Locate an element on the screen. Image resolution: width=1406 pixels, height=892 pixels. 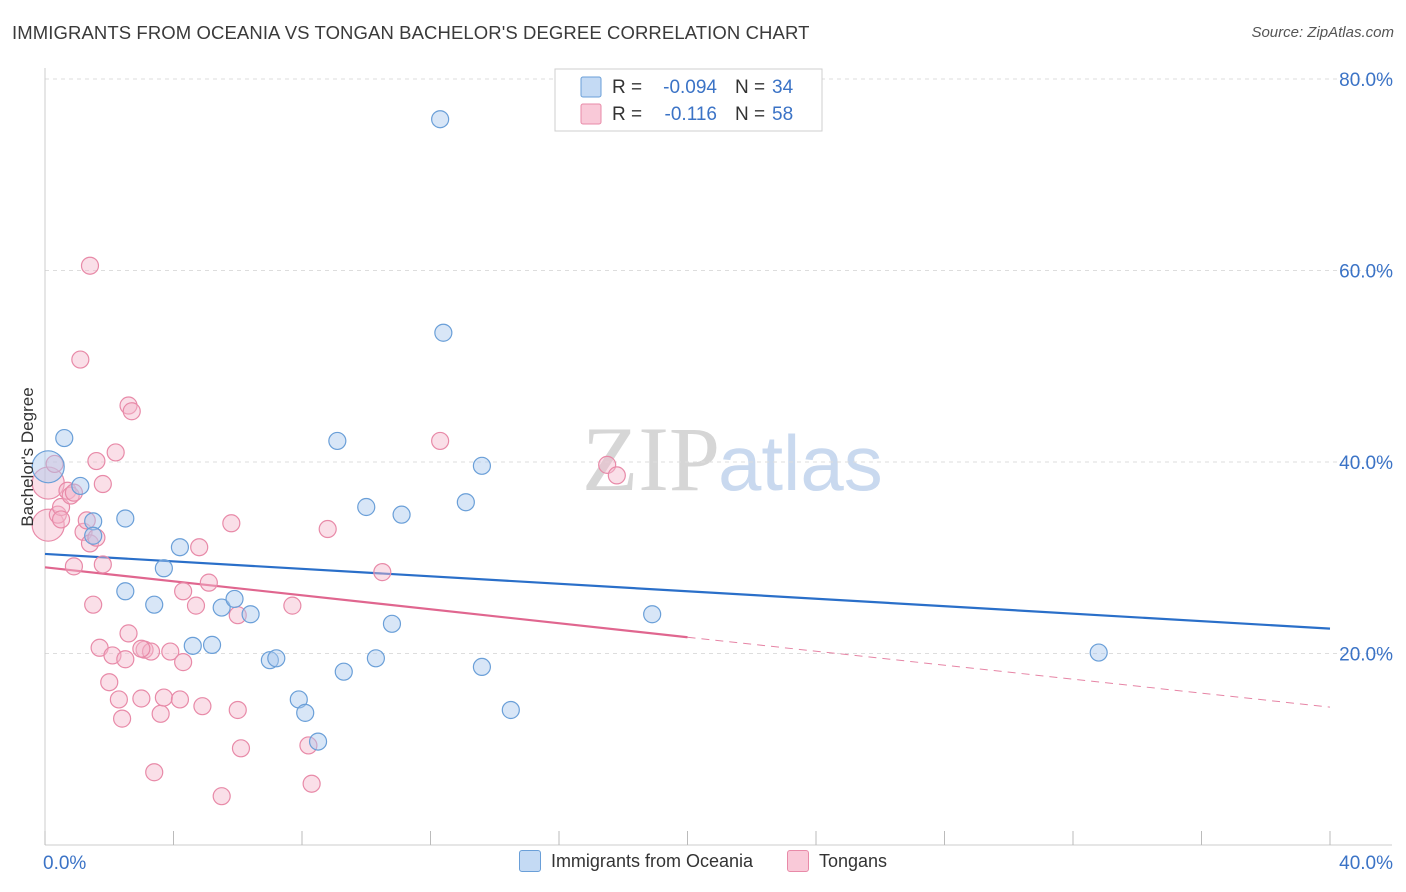
legend-oceania-label: Immigrants from Oceania is located at coordinates (651, 860).